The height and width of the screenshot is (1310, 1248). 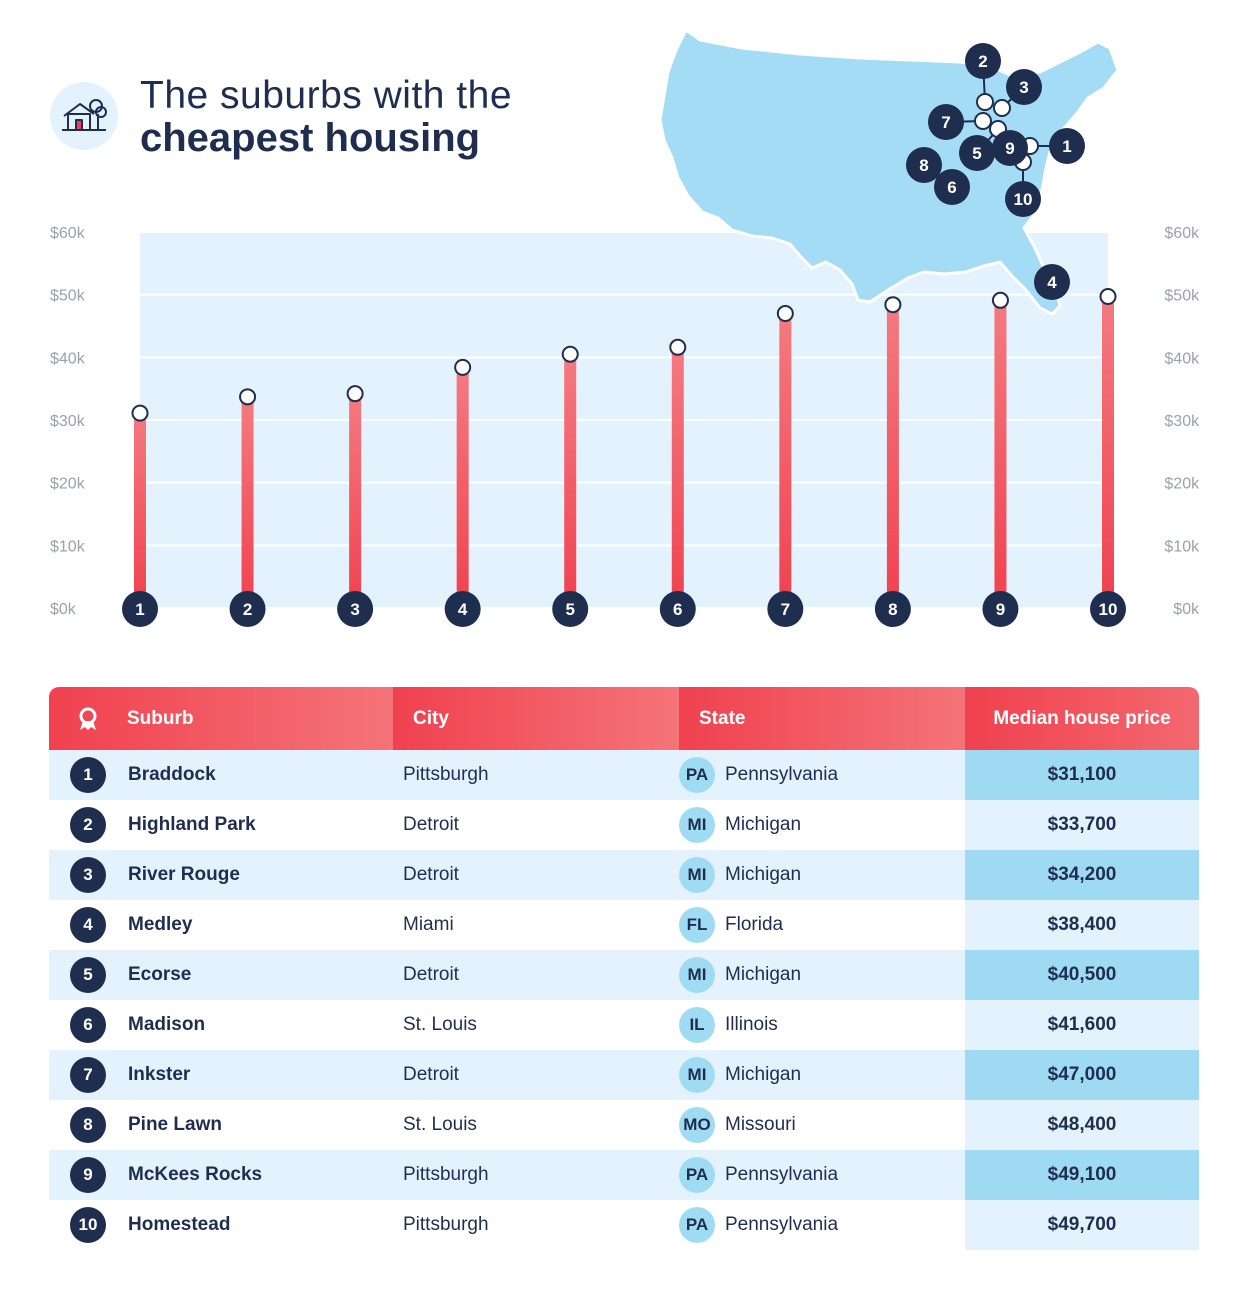 I want to click on page-title-line1: The suburbs with the, so click(x=326, y=95).